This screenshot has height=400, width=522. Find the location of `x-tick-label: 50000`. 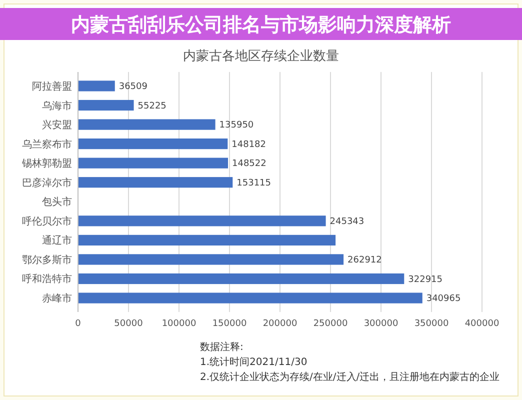

x-tick-label: 50000 is located at coordinates (129, 324).